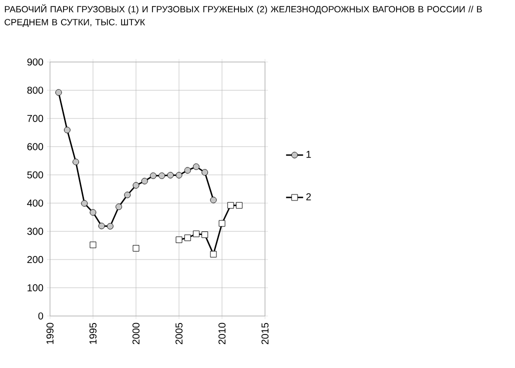 This screenshot has width=515, height=368. What do you see at coordinates (265, 333) in the screenshot?
I see `x-tick-label: 2015` at bounding box center [265, 333].